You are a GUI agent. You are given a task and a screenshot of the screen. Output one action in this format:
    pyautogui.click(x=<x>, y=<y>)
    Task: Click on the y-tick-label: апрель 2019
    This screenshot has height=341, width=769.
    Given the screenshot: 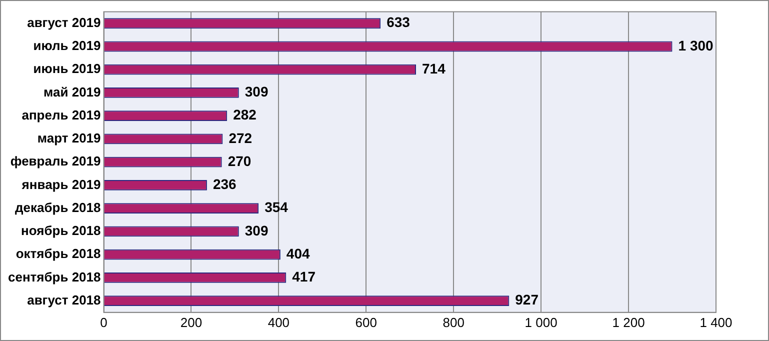 What is the action you would take?
    pyautogui.click(x=61, y=114)
    